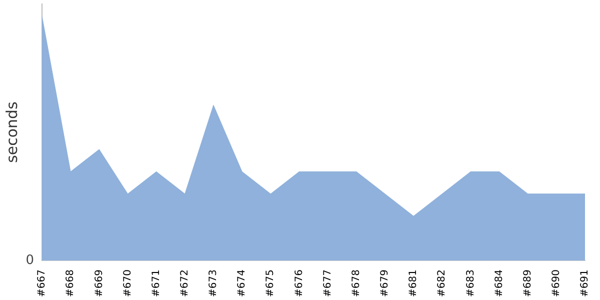 The width and height of the screenshot is (600, 300). I want to click on x-tick-label: #691, so click(585, 284).